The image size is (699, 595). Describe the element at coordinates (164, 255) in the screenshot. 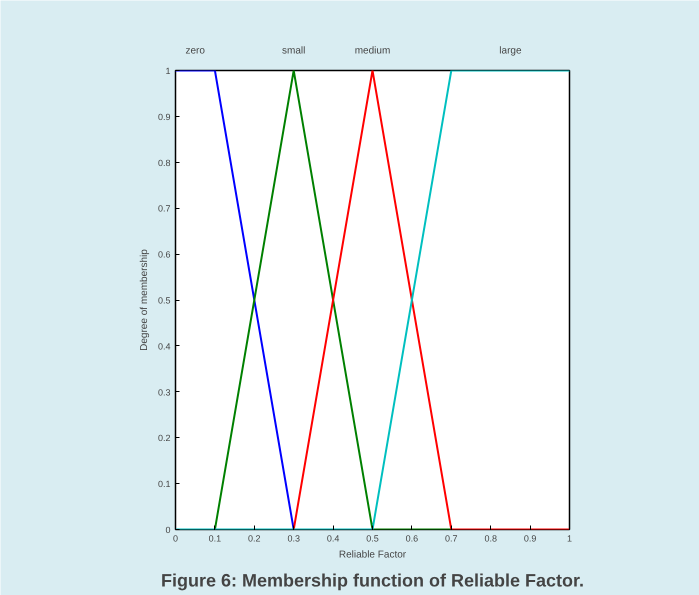

I see `y-tick-label: 0.6` at that location.